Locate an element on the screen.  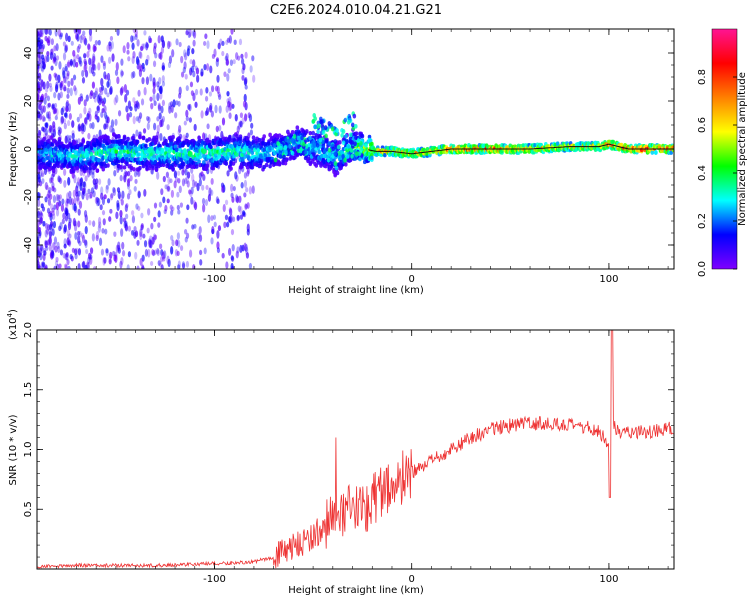
colorbar-tick-label: 0.6 is located at coordinates (702, 125).